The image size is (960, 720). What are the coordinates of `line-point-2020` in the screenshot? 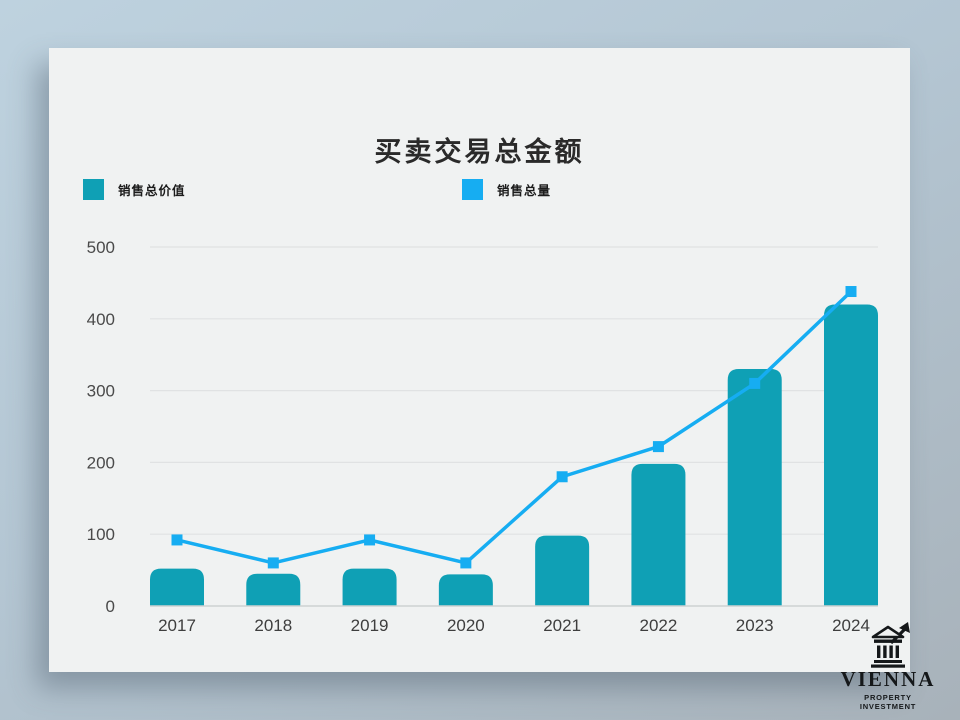 It's located at (466, 563).